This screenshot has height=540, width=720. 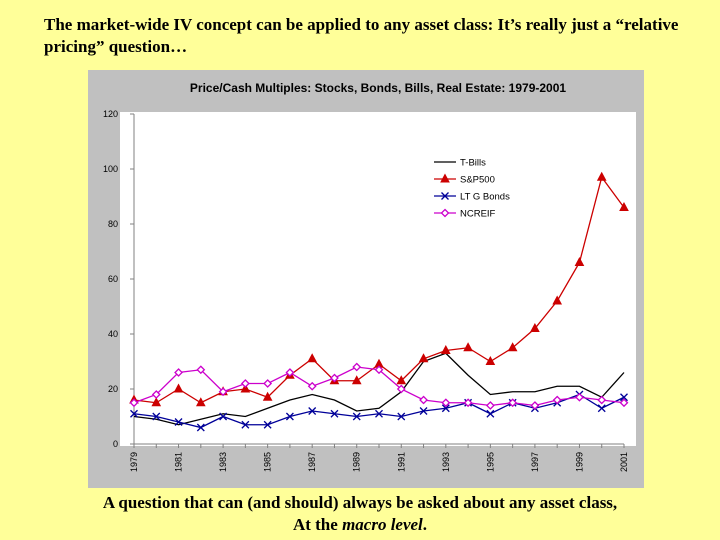 I want to click on legend-item-lt-g-bonds: LT G Bonds, so click(x=472, y=197).